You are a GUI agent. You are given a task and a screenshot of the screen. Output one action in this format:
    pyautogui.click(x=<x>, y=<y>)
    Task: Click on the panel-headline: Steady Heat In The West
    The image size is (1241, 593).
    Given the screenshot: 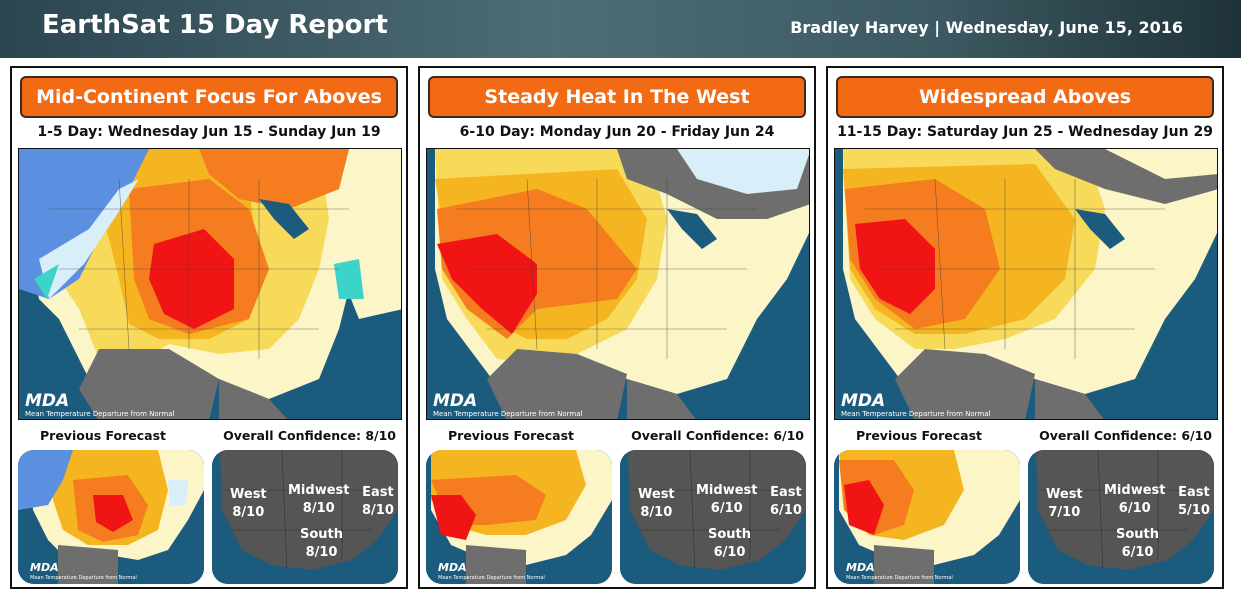 What is the action you would take?
    pyautogui.click(x=617, y=97)
    